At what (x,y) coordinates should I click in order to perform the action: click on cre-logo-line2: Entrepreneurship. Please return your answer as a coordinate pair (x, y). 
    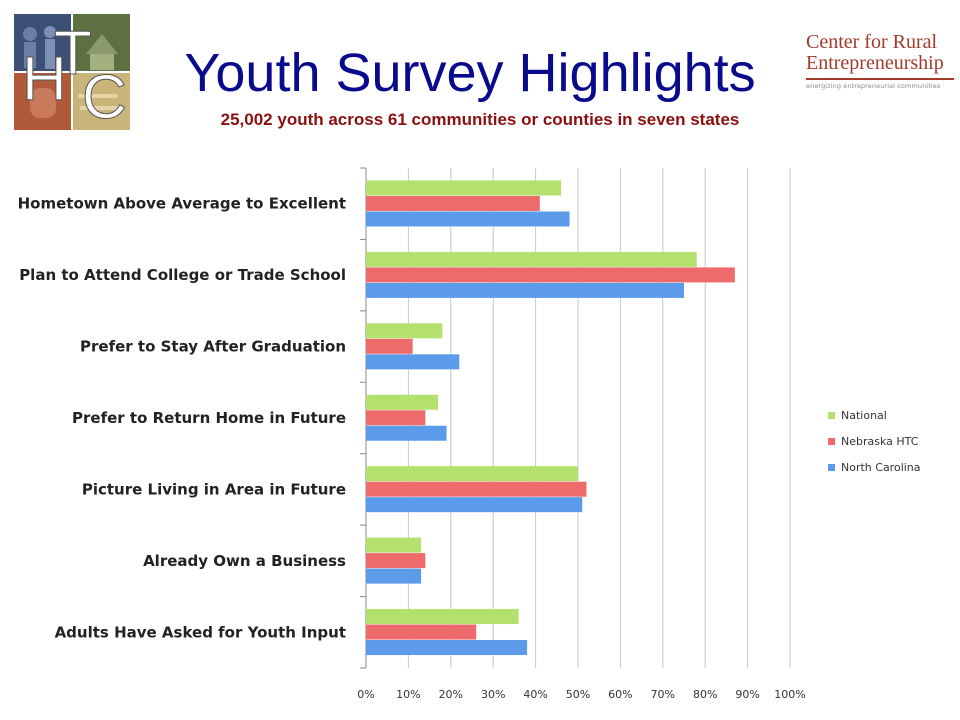
    Looking at the image, I should click on (875, 63).